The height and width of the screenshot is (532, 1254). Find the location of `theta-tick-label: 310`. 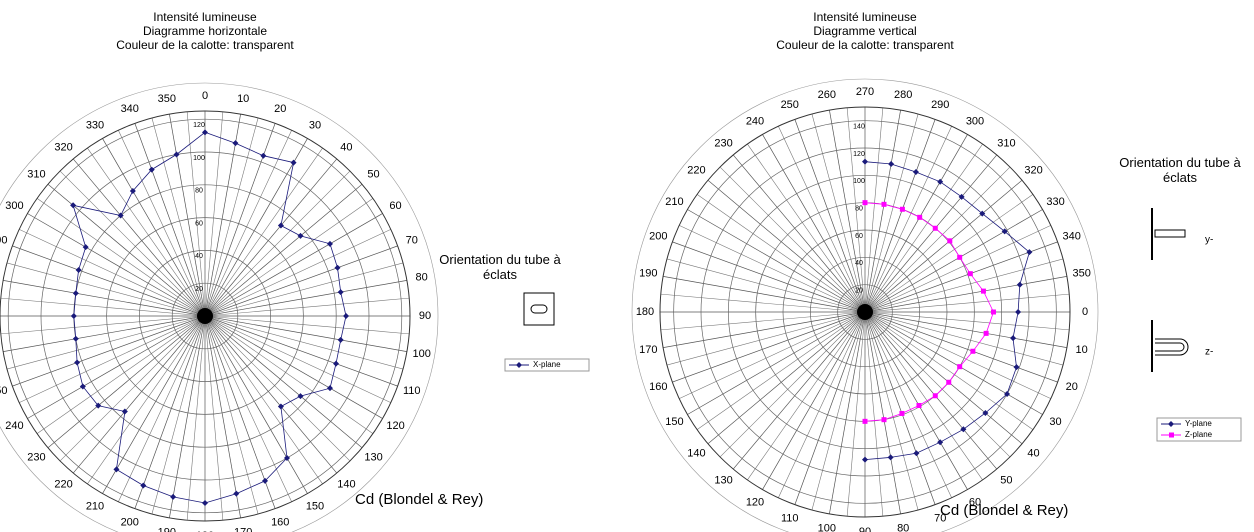

theta-tick-label: 310 is located at coordinates (1006, 143).